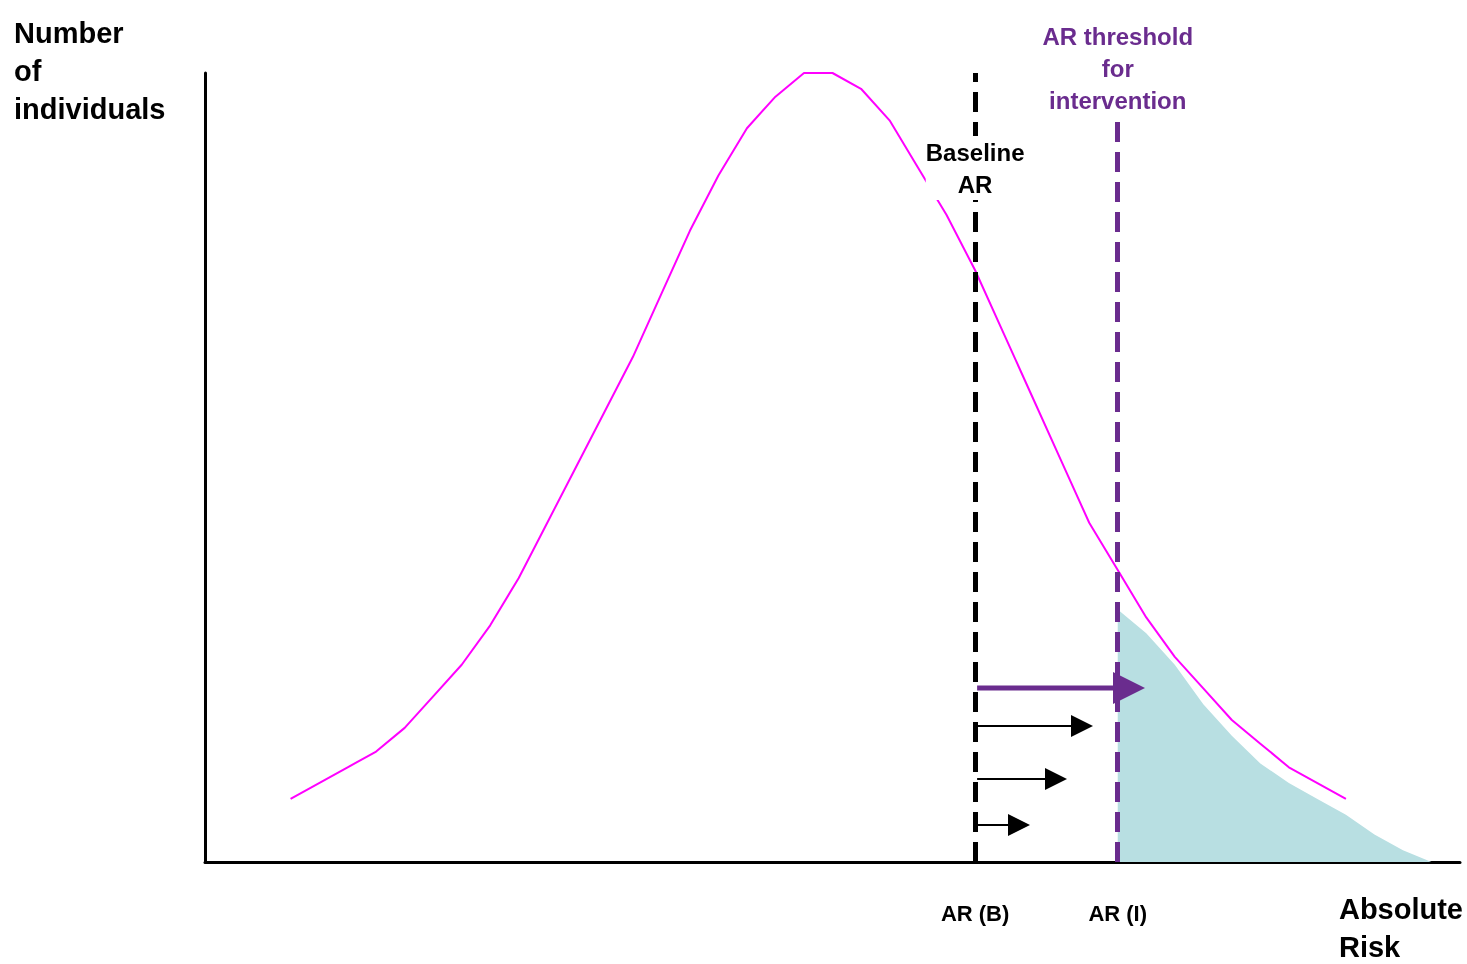  What do you see at coordinates (975, 913) in the screenshot?
I see `x-tick-label: AR (B)` at bounding box center [975, 913].